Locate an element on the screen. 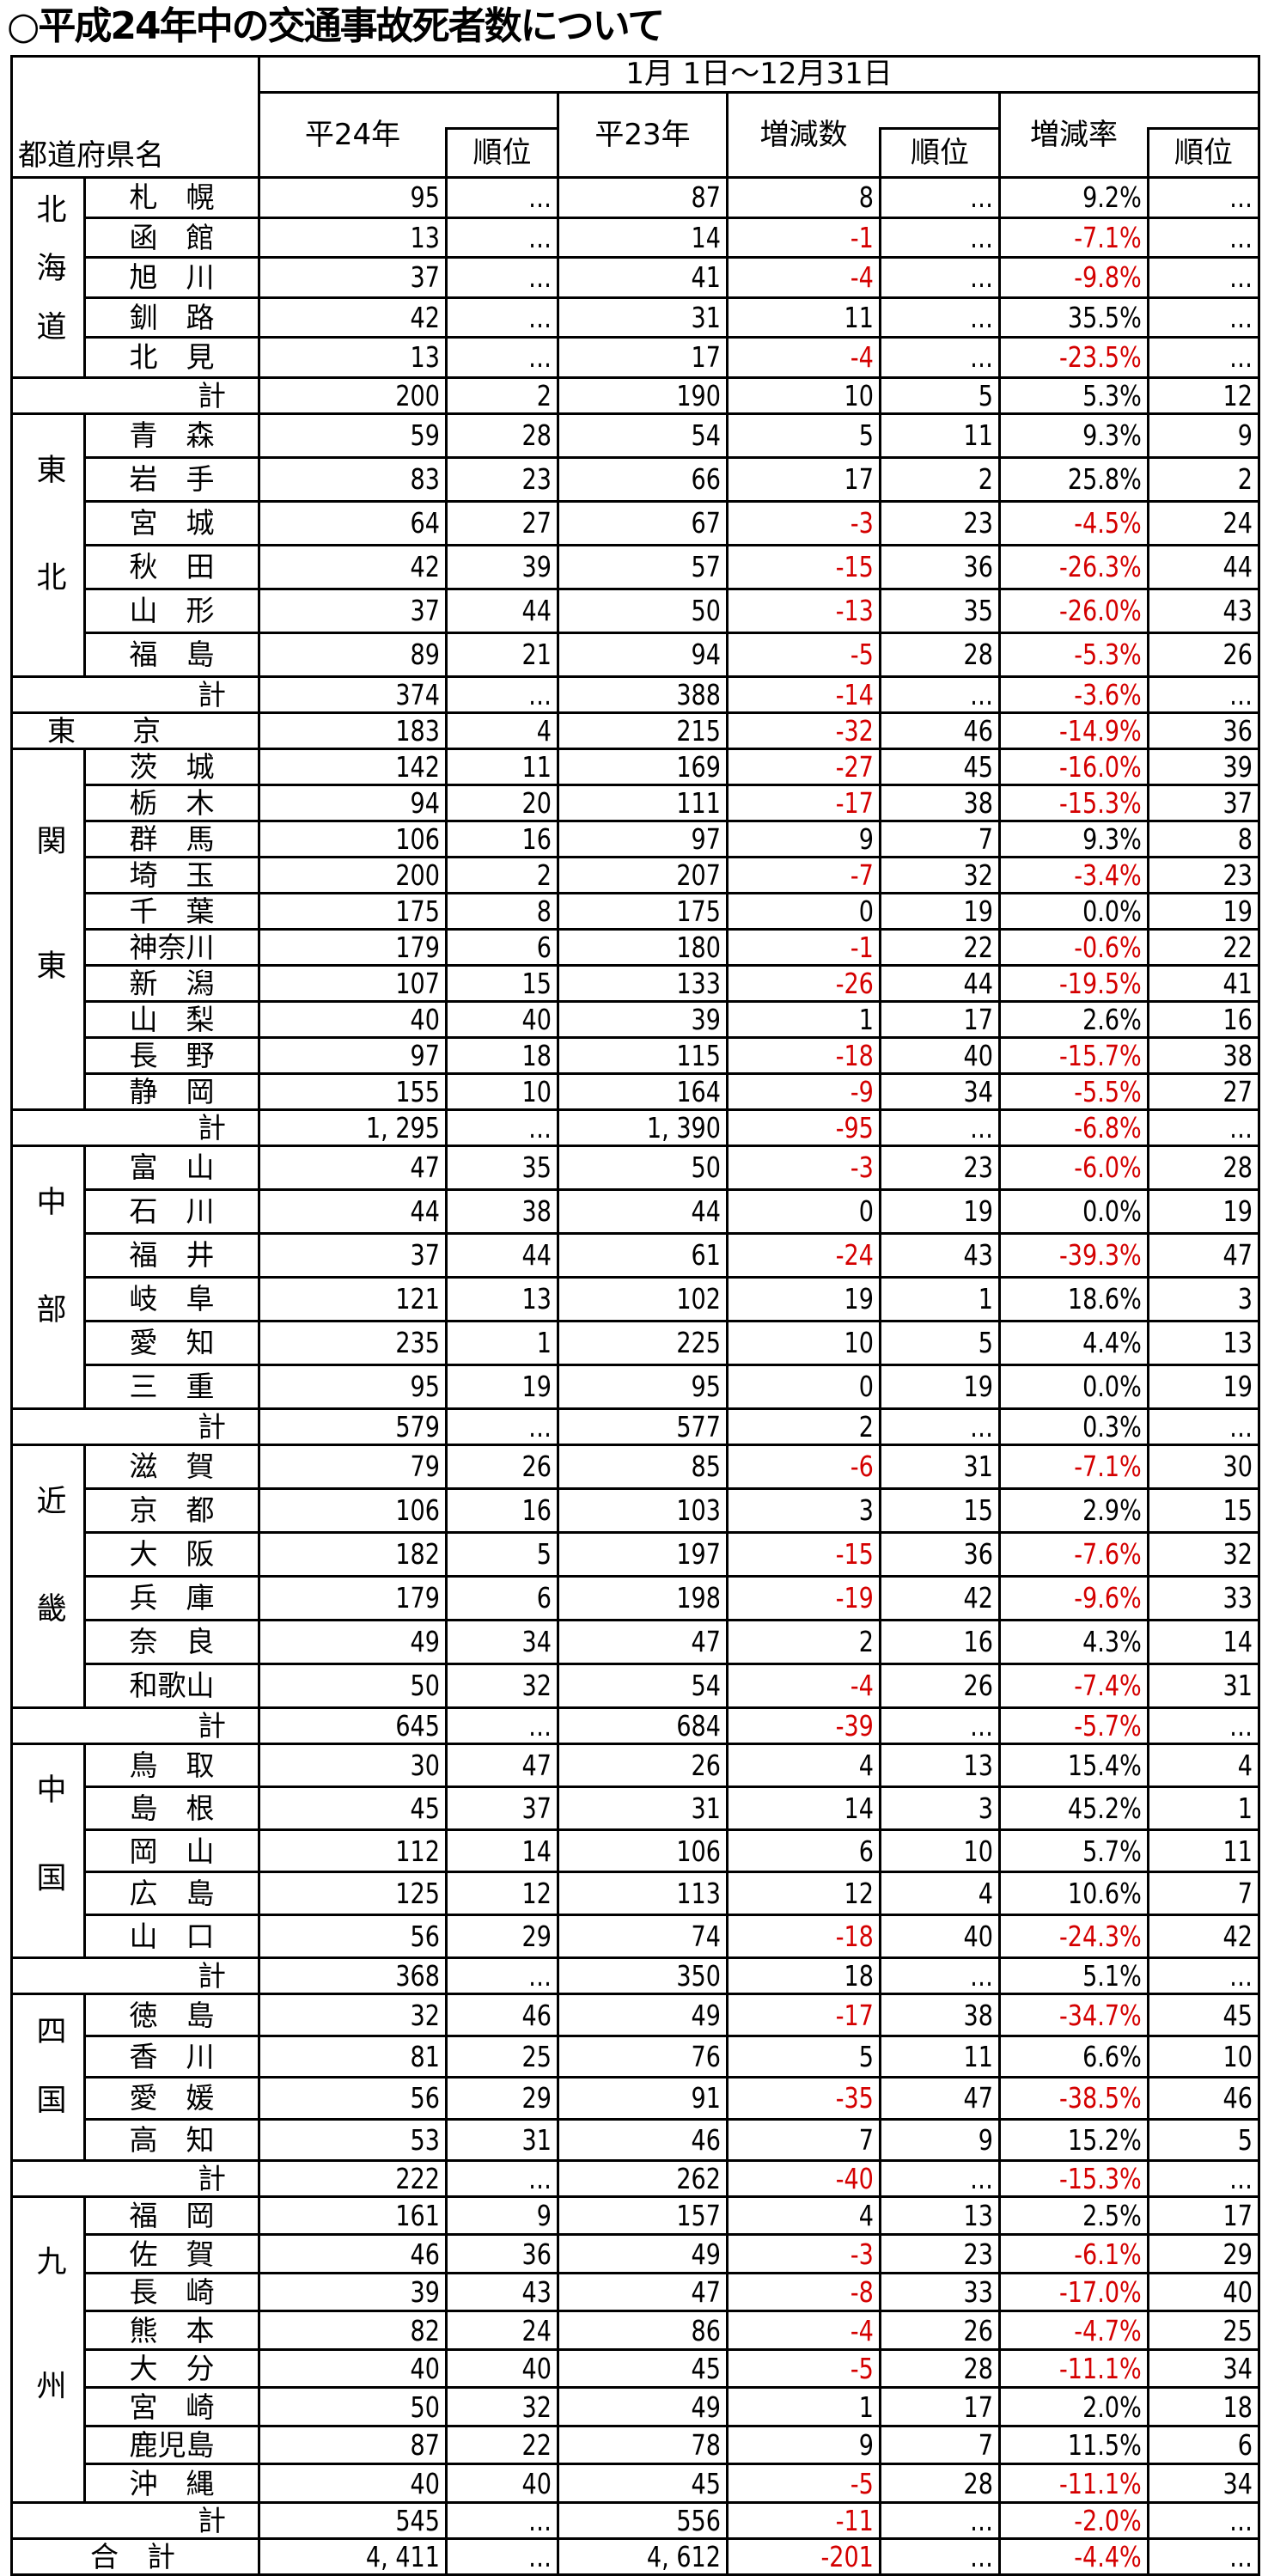  rank-h24-cell: 2 is located at coordinates (502, 395).